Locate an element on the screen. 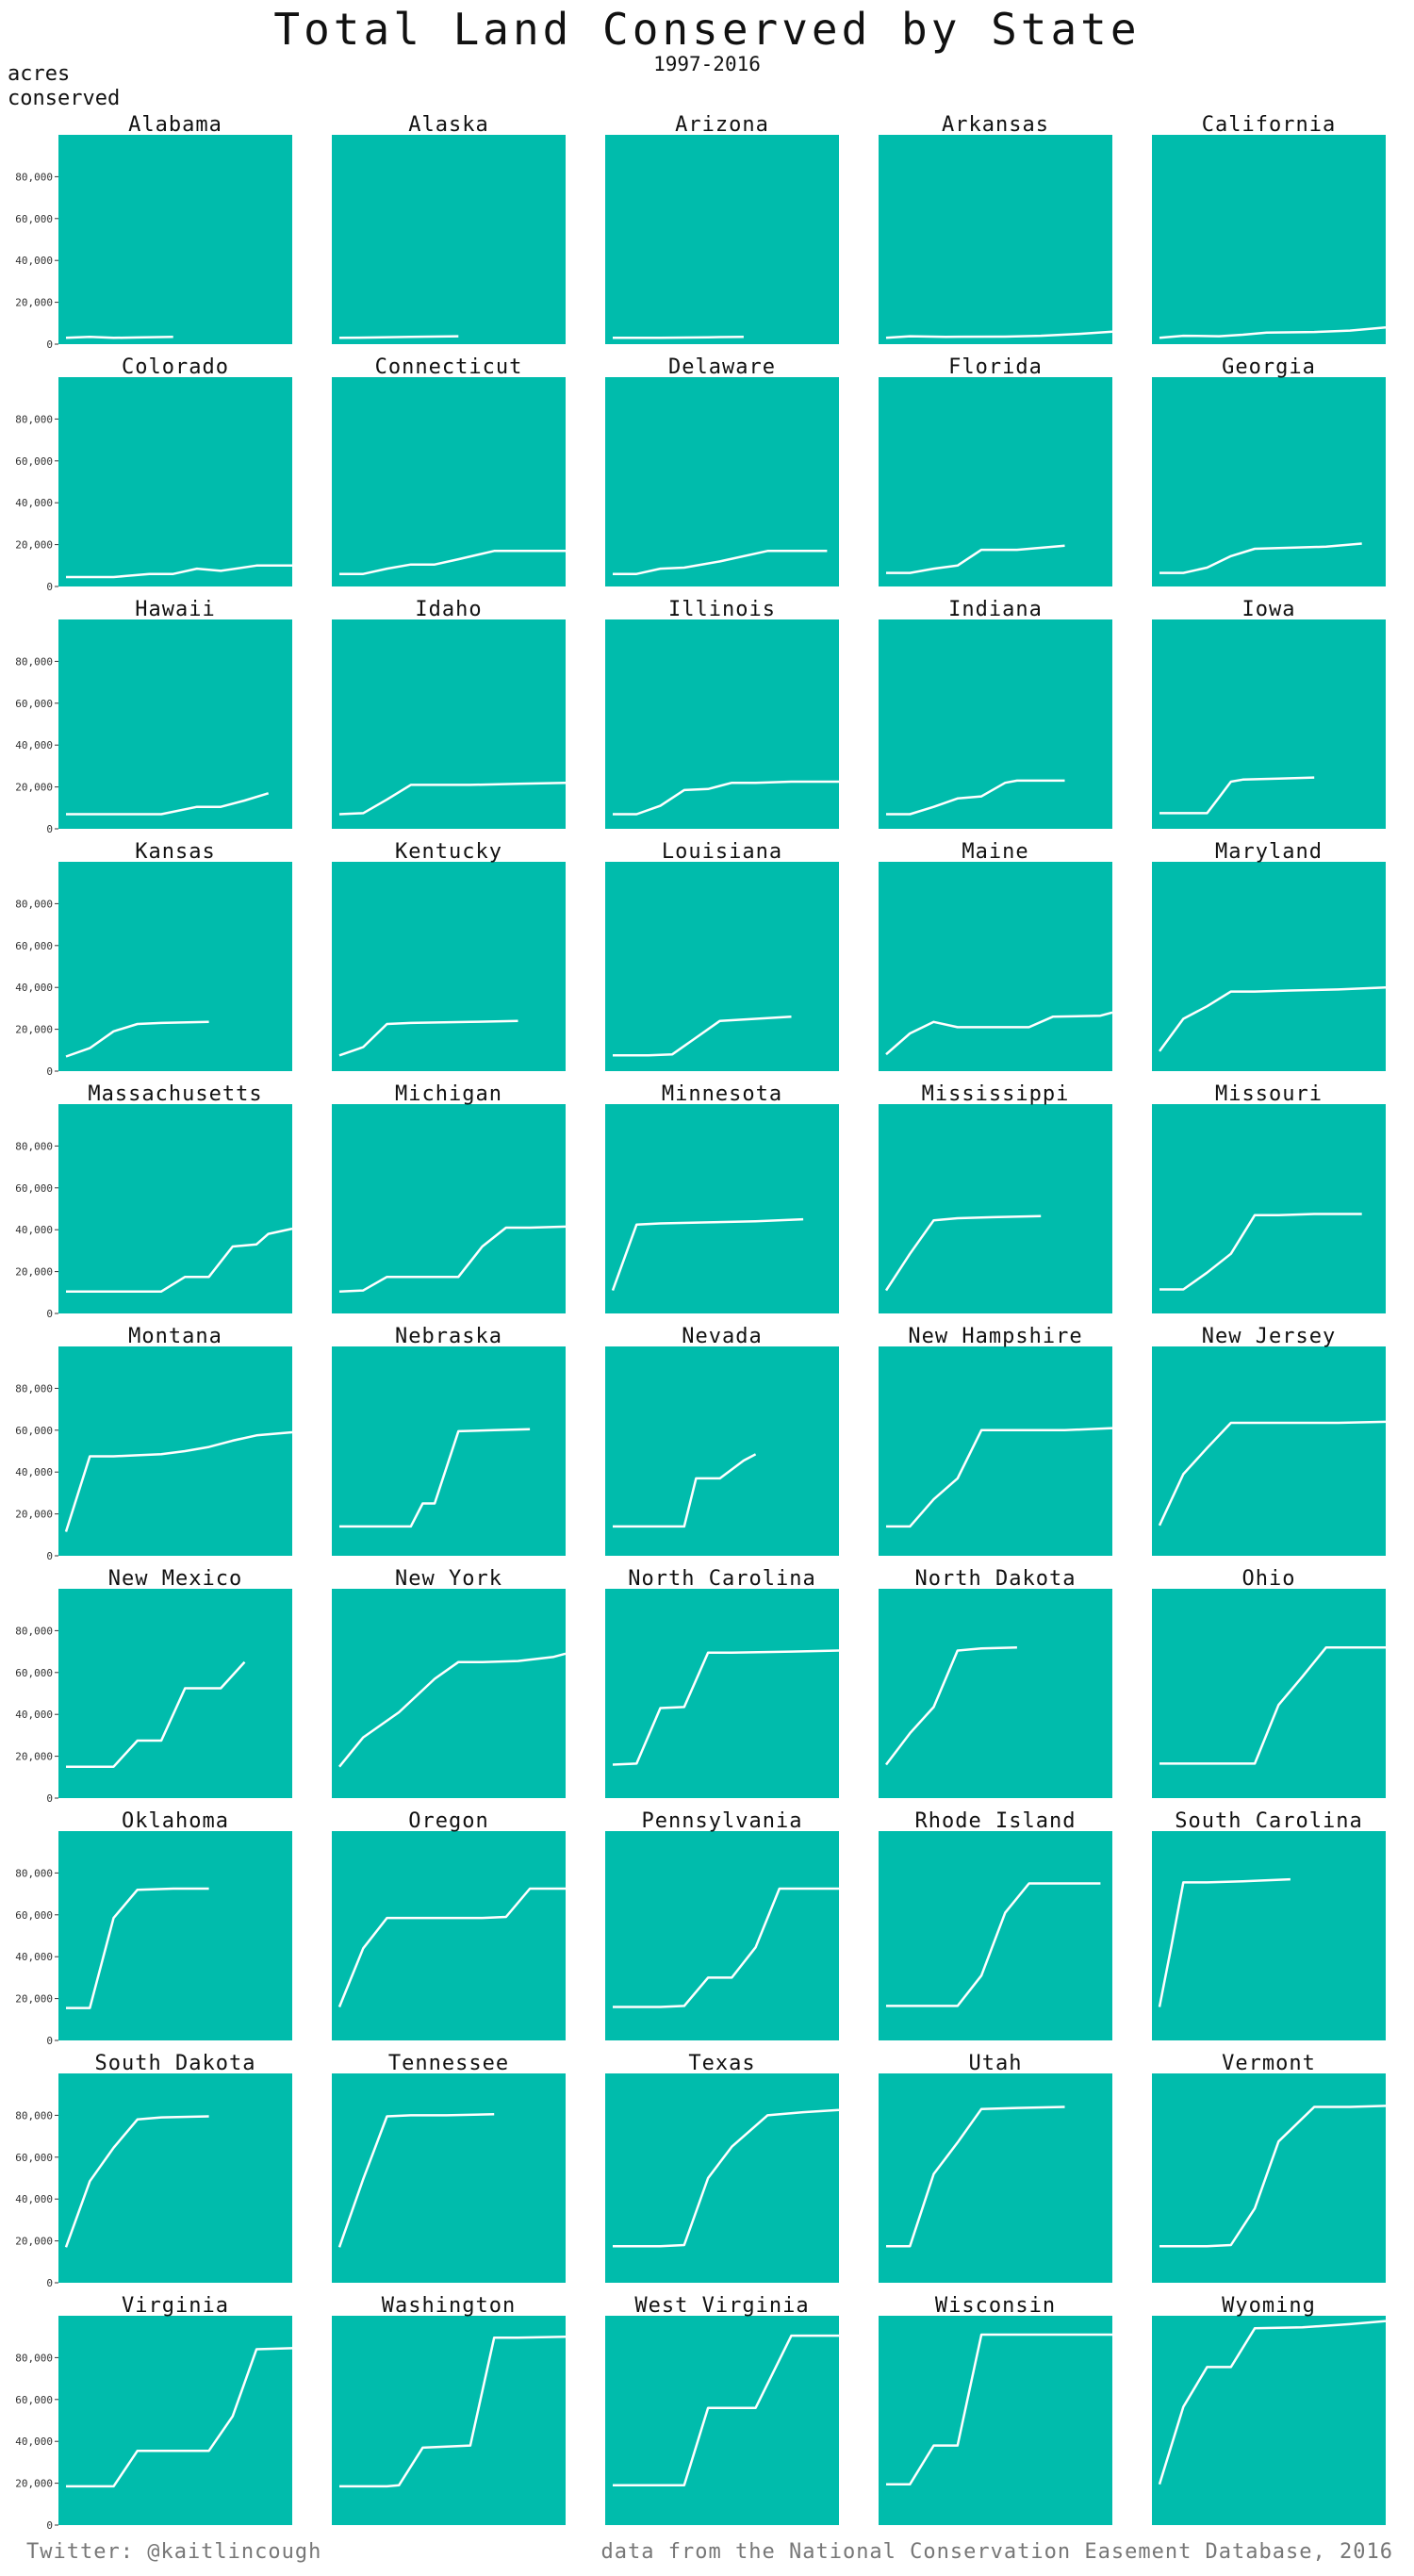 The width and height of the screenshot is (1414, 2576). panel-rhode-island: Rhode Island is located at coordinates (995, 1924).